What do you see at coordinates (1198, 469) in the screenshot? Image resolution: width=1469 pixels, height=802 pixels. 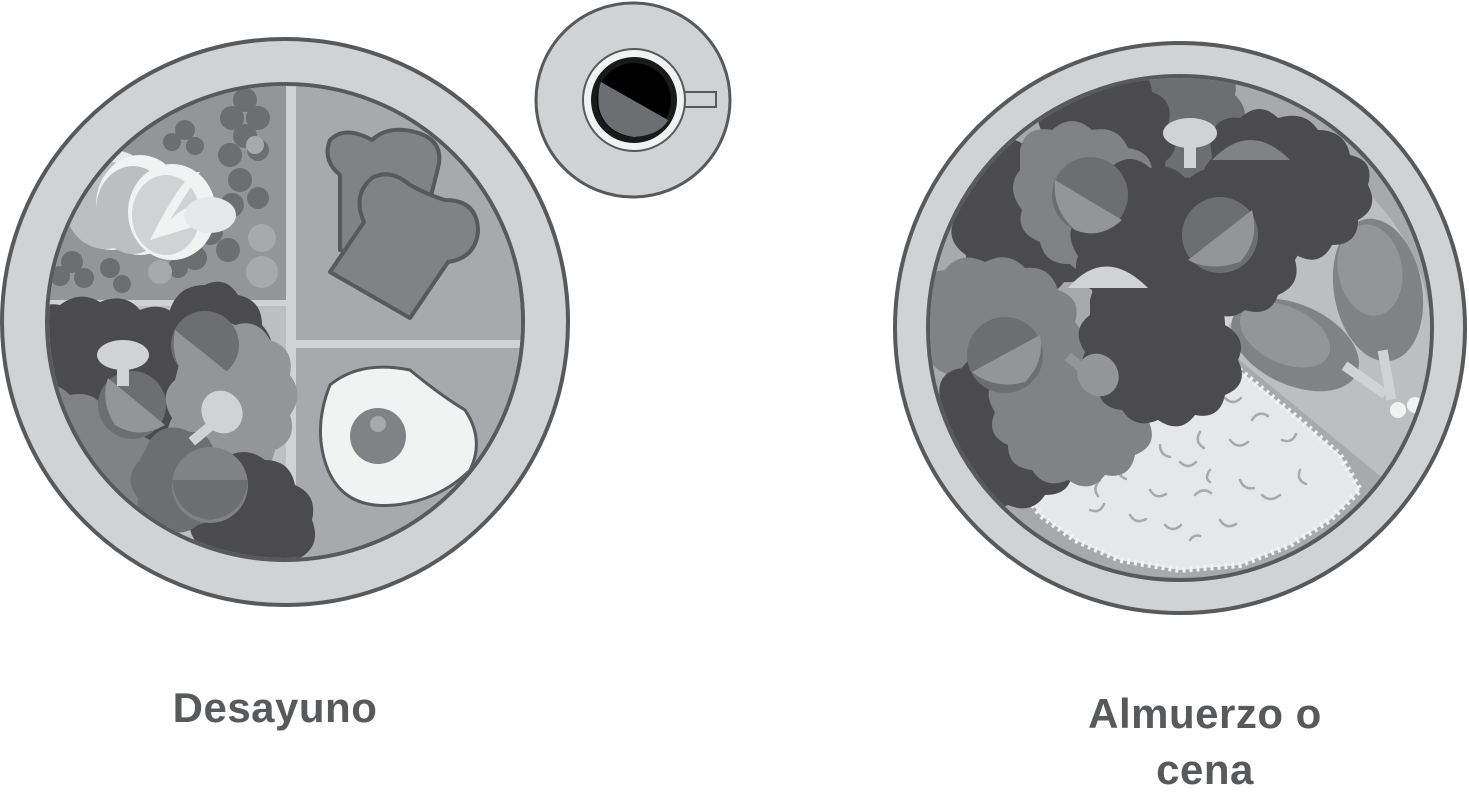 I see `rice-grains` at bounding box center [1198, 469].